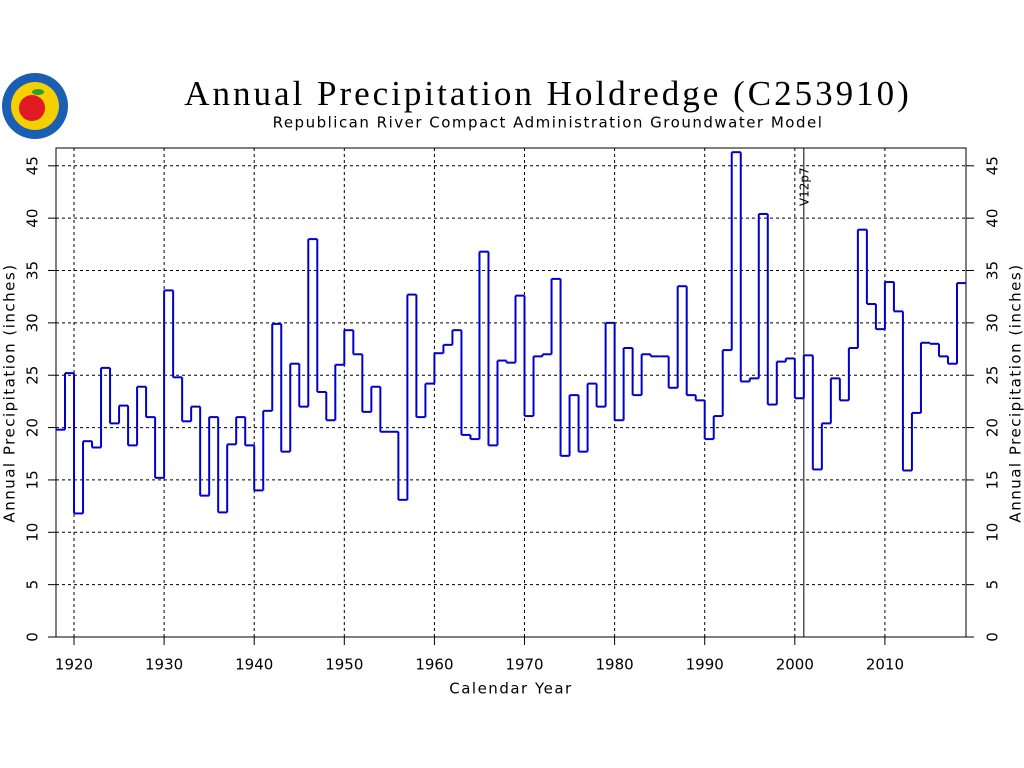  What do you see at coordinates (993, 322) in the screenshot?
I see `y2-tick-label: 30` at bounding box center [993, 322].